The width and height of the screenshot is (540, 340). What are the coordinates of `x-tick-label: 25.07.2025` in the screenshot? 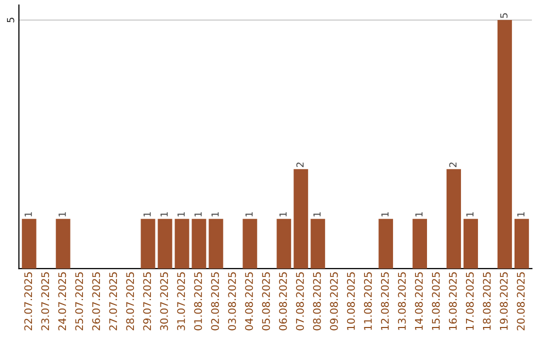 It's located at (79, 301).